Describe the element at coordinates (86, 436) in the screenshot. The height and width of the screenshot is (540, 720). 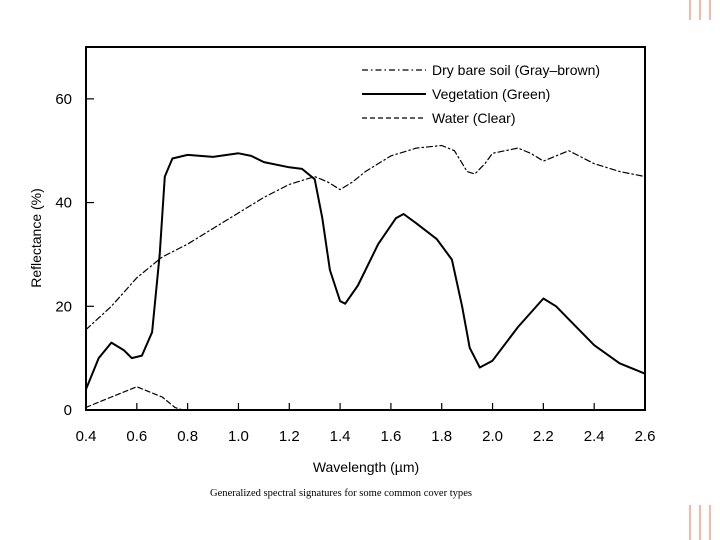
I see `x-tick-label: 0.4` at that location.